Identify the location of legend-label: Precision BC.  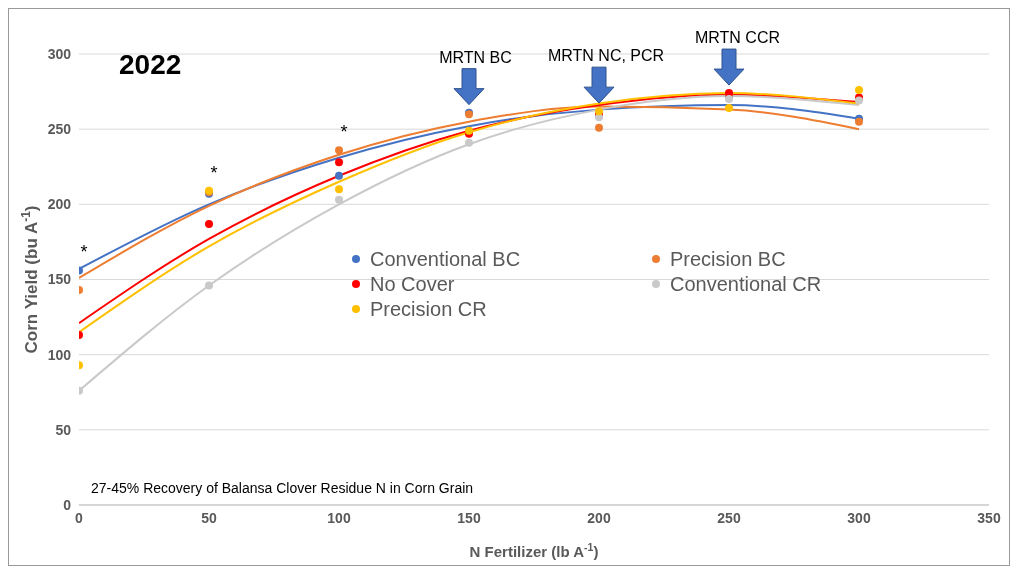
(728, 259).